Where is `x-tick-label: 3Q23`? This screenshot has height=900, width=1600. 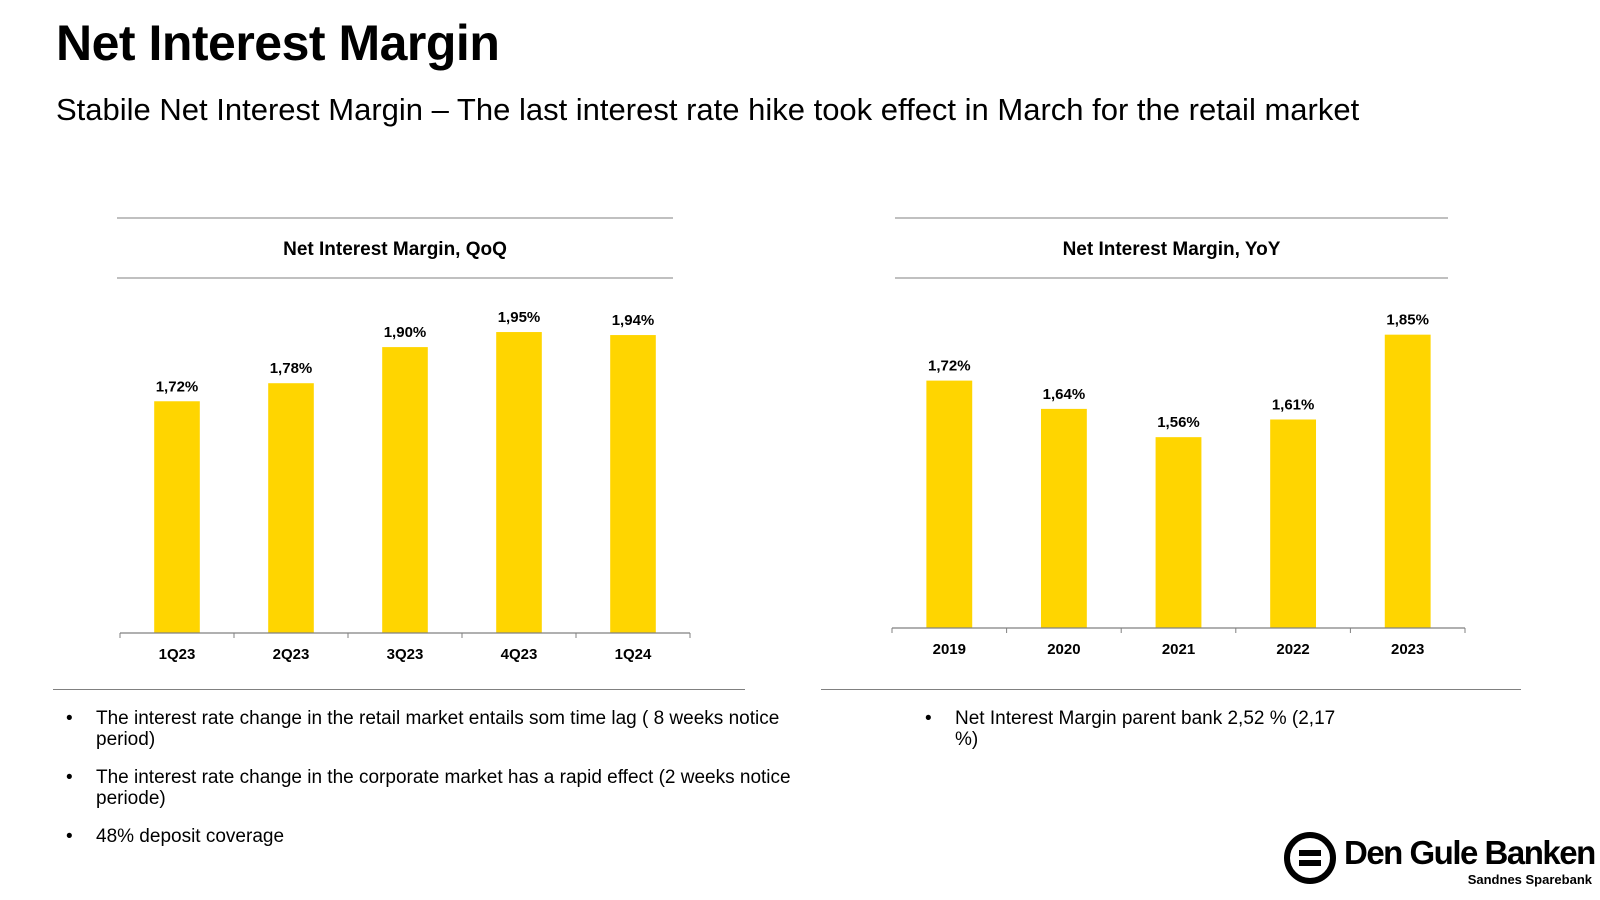
x-tick-label: 3Q23 is located at coordinates (405, 654).